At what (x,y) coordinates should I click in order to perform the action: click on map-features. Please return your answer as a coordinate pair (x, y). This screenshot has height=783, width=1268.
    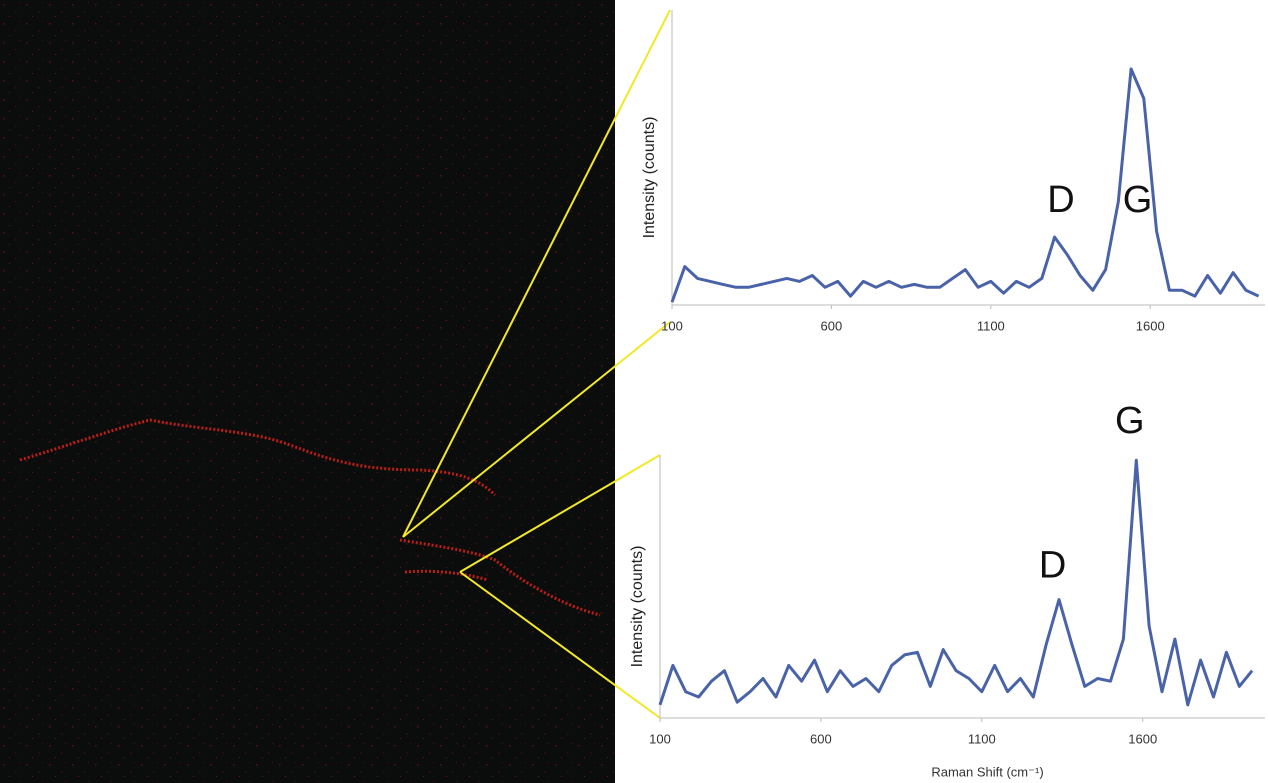
    Looking at the image, I should click on (310, 517).